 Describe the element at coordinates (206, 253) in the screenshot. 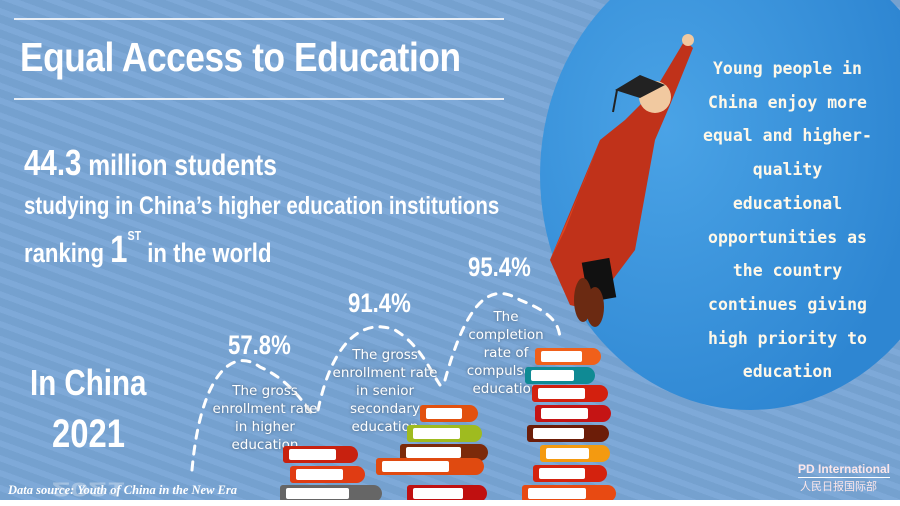

I see `rank-text: in the world` at that location.